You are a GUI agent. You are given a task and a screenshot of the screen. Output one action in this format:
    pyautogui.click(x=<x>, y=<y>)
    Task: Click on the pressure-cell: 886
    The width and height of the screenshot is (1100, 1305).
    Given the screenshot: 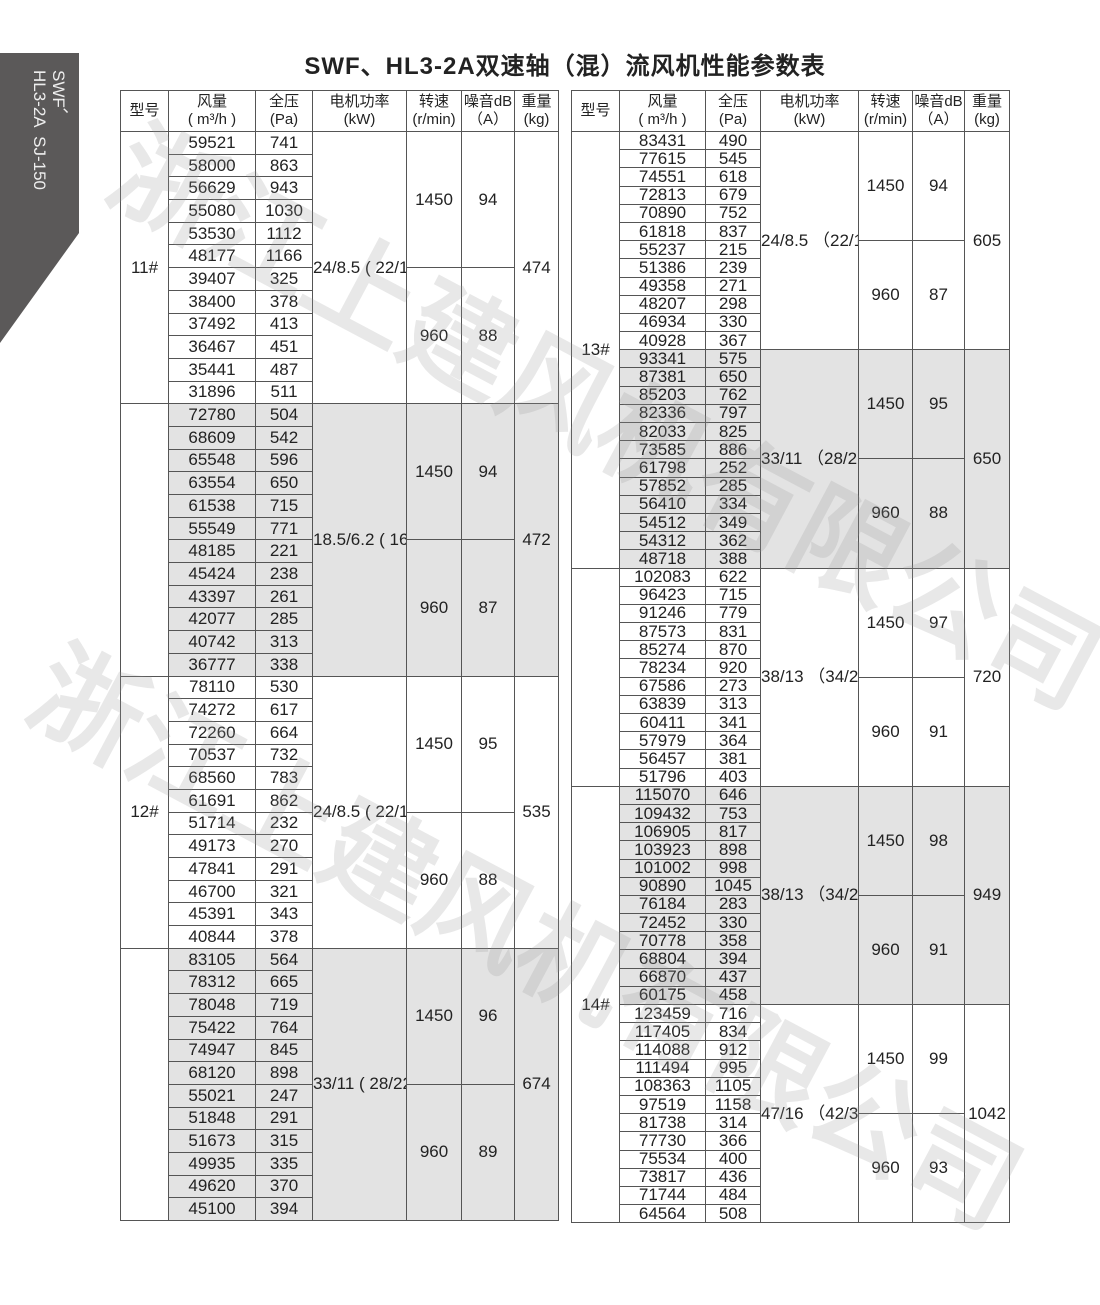 What is the action you would take?
    pyautogui.click(x=733, y=450)
    